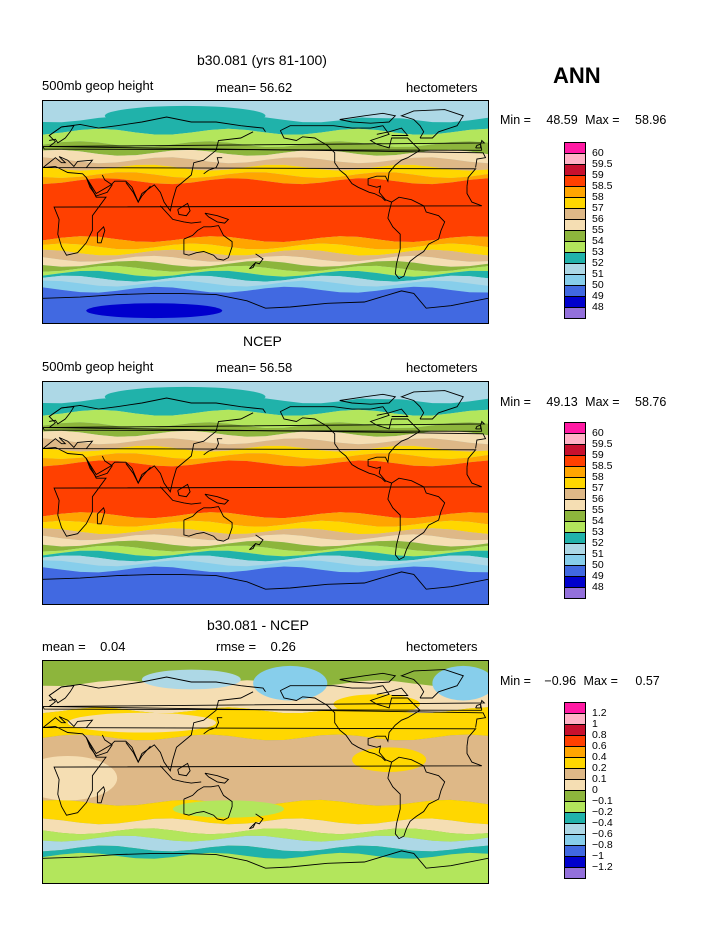  What do you see at coordinates (442, 87) in the screenshot?
I see `panel-units-label-model: hectometers` at bounding box center [442, 87].